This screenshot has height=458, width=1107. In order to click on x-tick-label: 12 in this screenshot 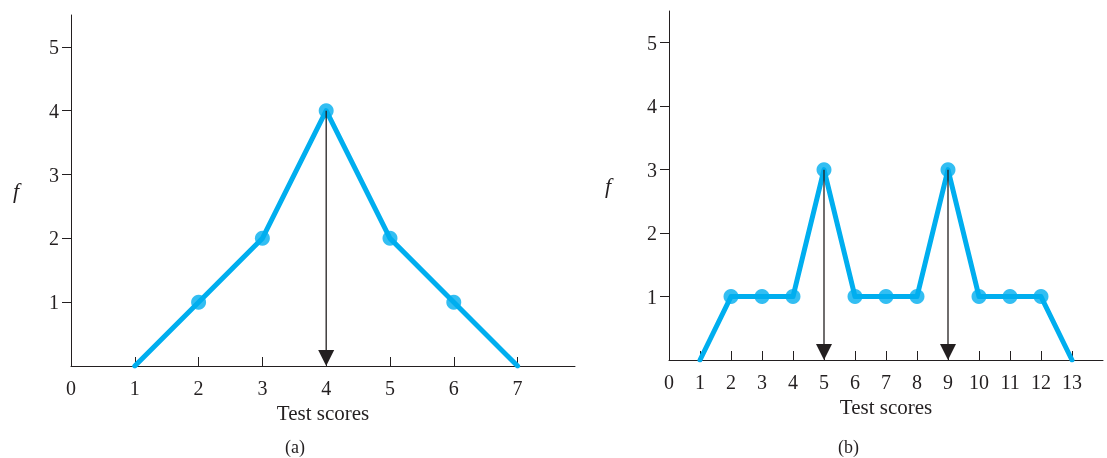, I will do `click(1041, 382)`.